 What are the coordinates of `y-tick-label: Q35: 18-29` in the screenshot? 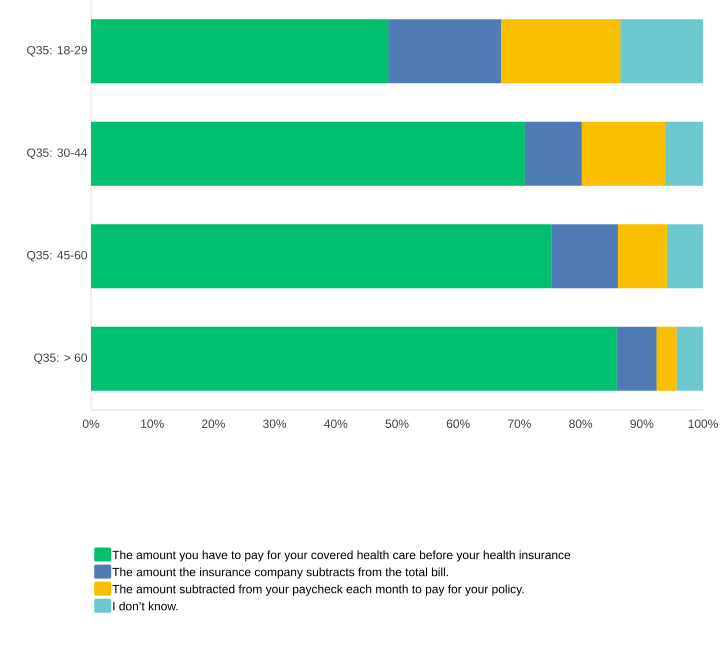 It's located at (57, 51).